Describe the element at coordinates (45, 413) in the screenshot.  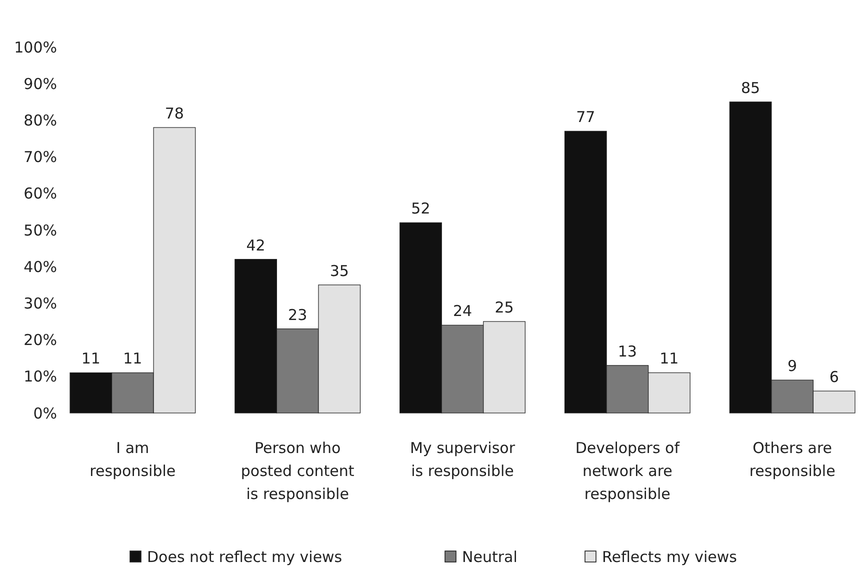
I see `y-tick-label: 0%` at that location.